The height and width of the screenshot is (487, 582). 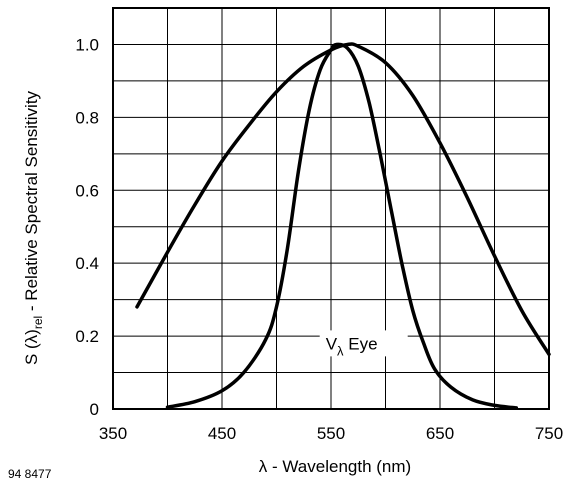 I want to click on x-tick-label: 550, so click(x=331, y=433).